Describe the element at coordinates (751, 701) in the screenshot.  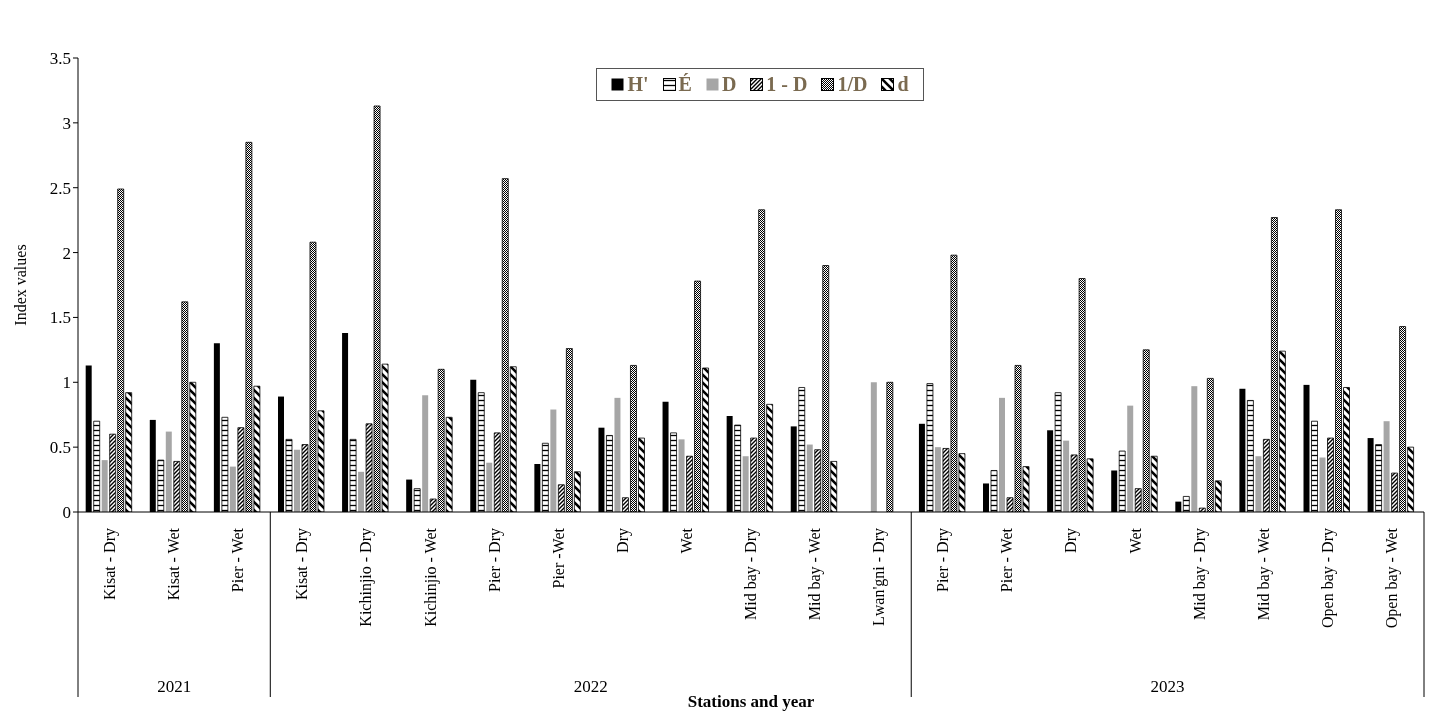
I see `x-axis-title: Stations and year` at that location.